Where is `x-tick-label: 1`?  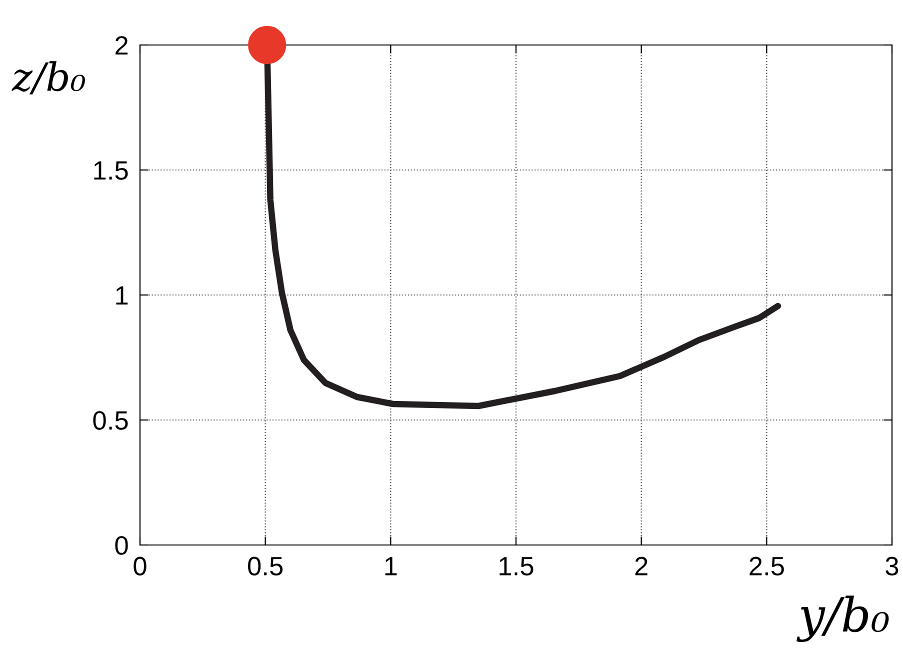
x-tick-label: 1 is located at coordinates (391, 566).